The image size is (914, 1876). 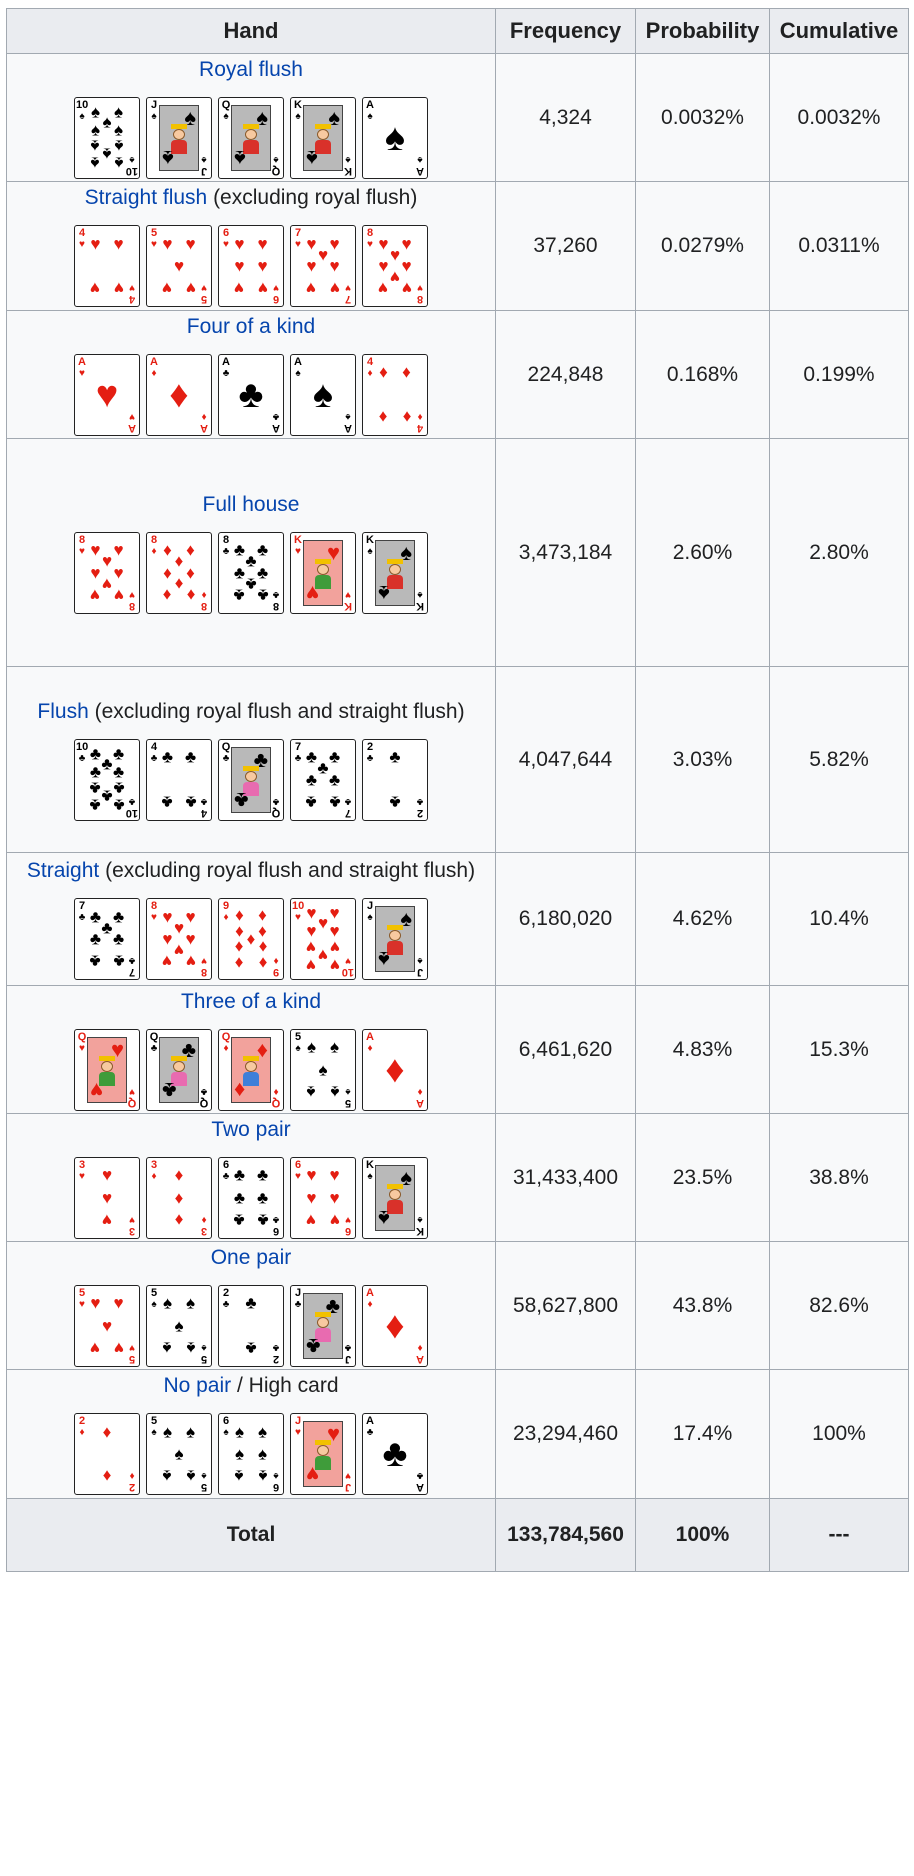 What do you see at coordinates (395, 1069) in the screenshot?
I see `playing-card: A ♦ A ♦ ♦` at bounding box center [395, 1069].